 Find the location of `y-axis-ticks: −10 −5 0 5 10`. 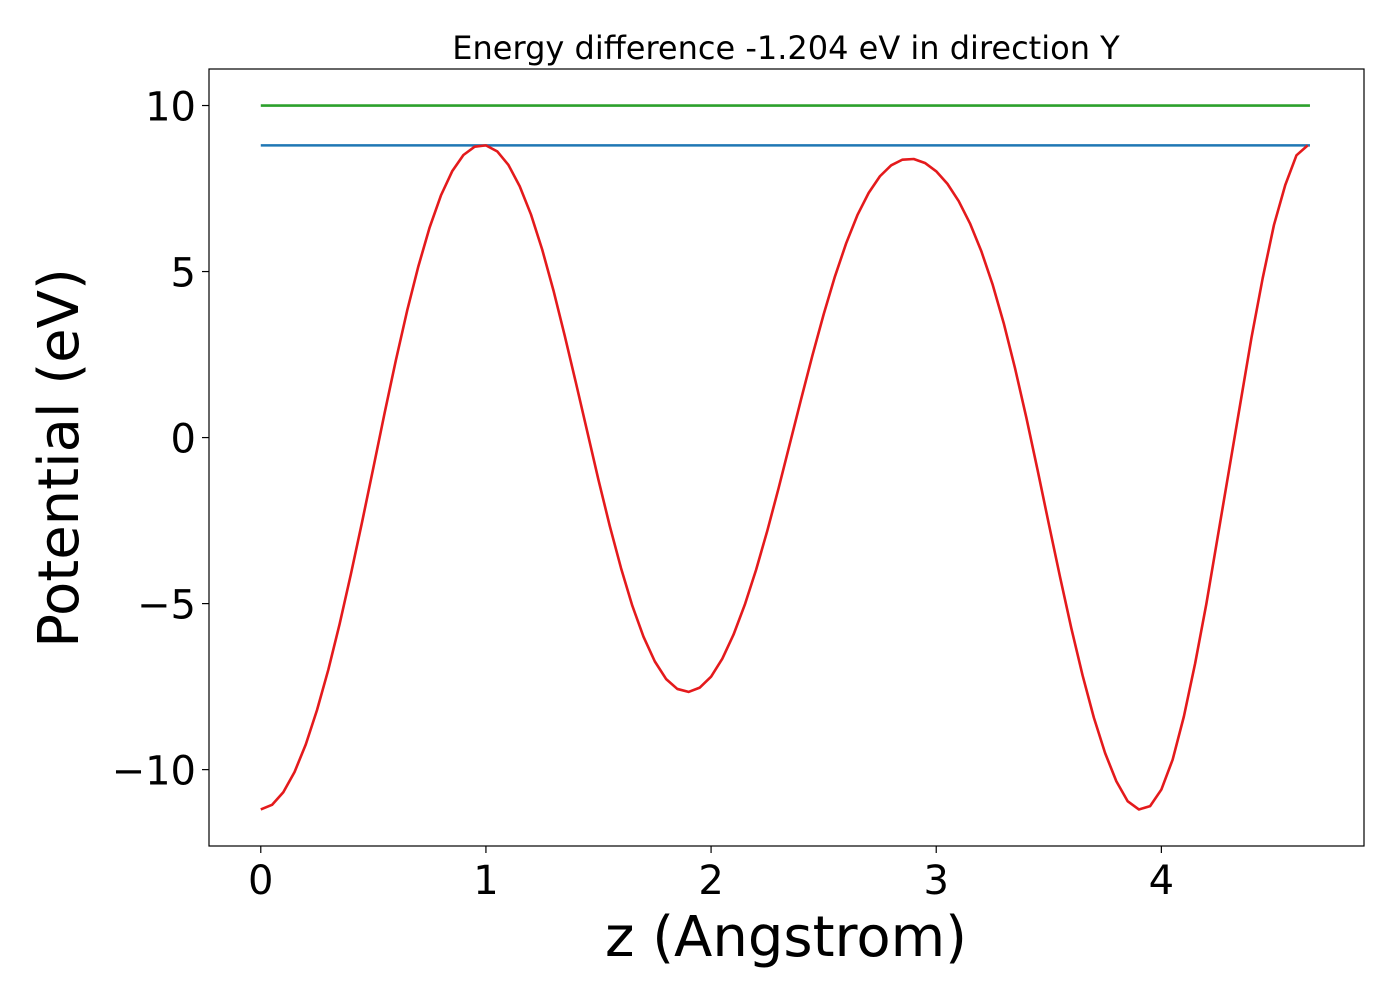

y-axis-ticks: −10 −5 0 5 10 is located at coordinates (160, 440).